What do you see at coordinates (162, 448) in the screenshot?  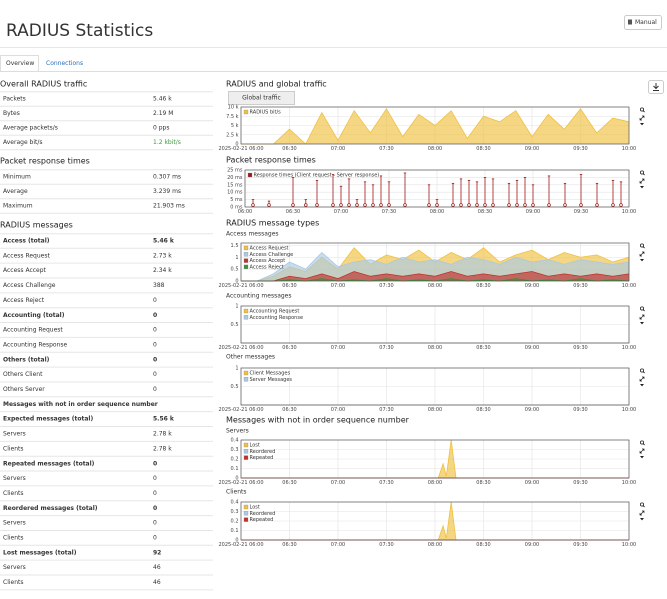 I see `row-value: 2.78 k` at bounding box center [162, 448].